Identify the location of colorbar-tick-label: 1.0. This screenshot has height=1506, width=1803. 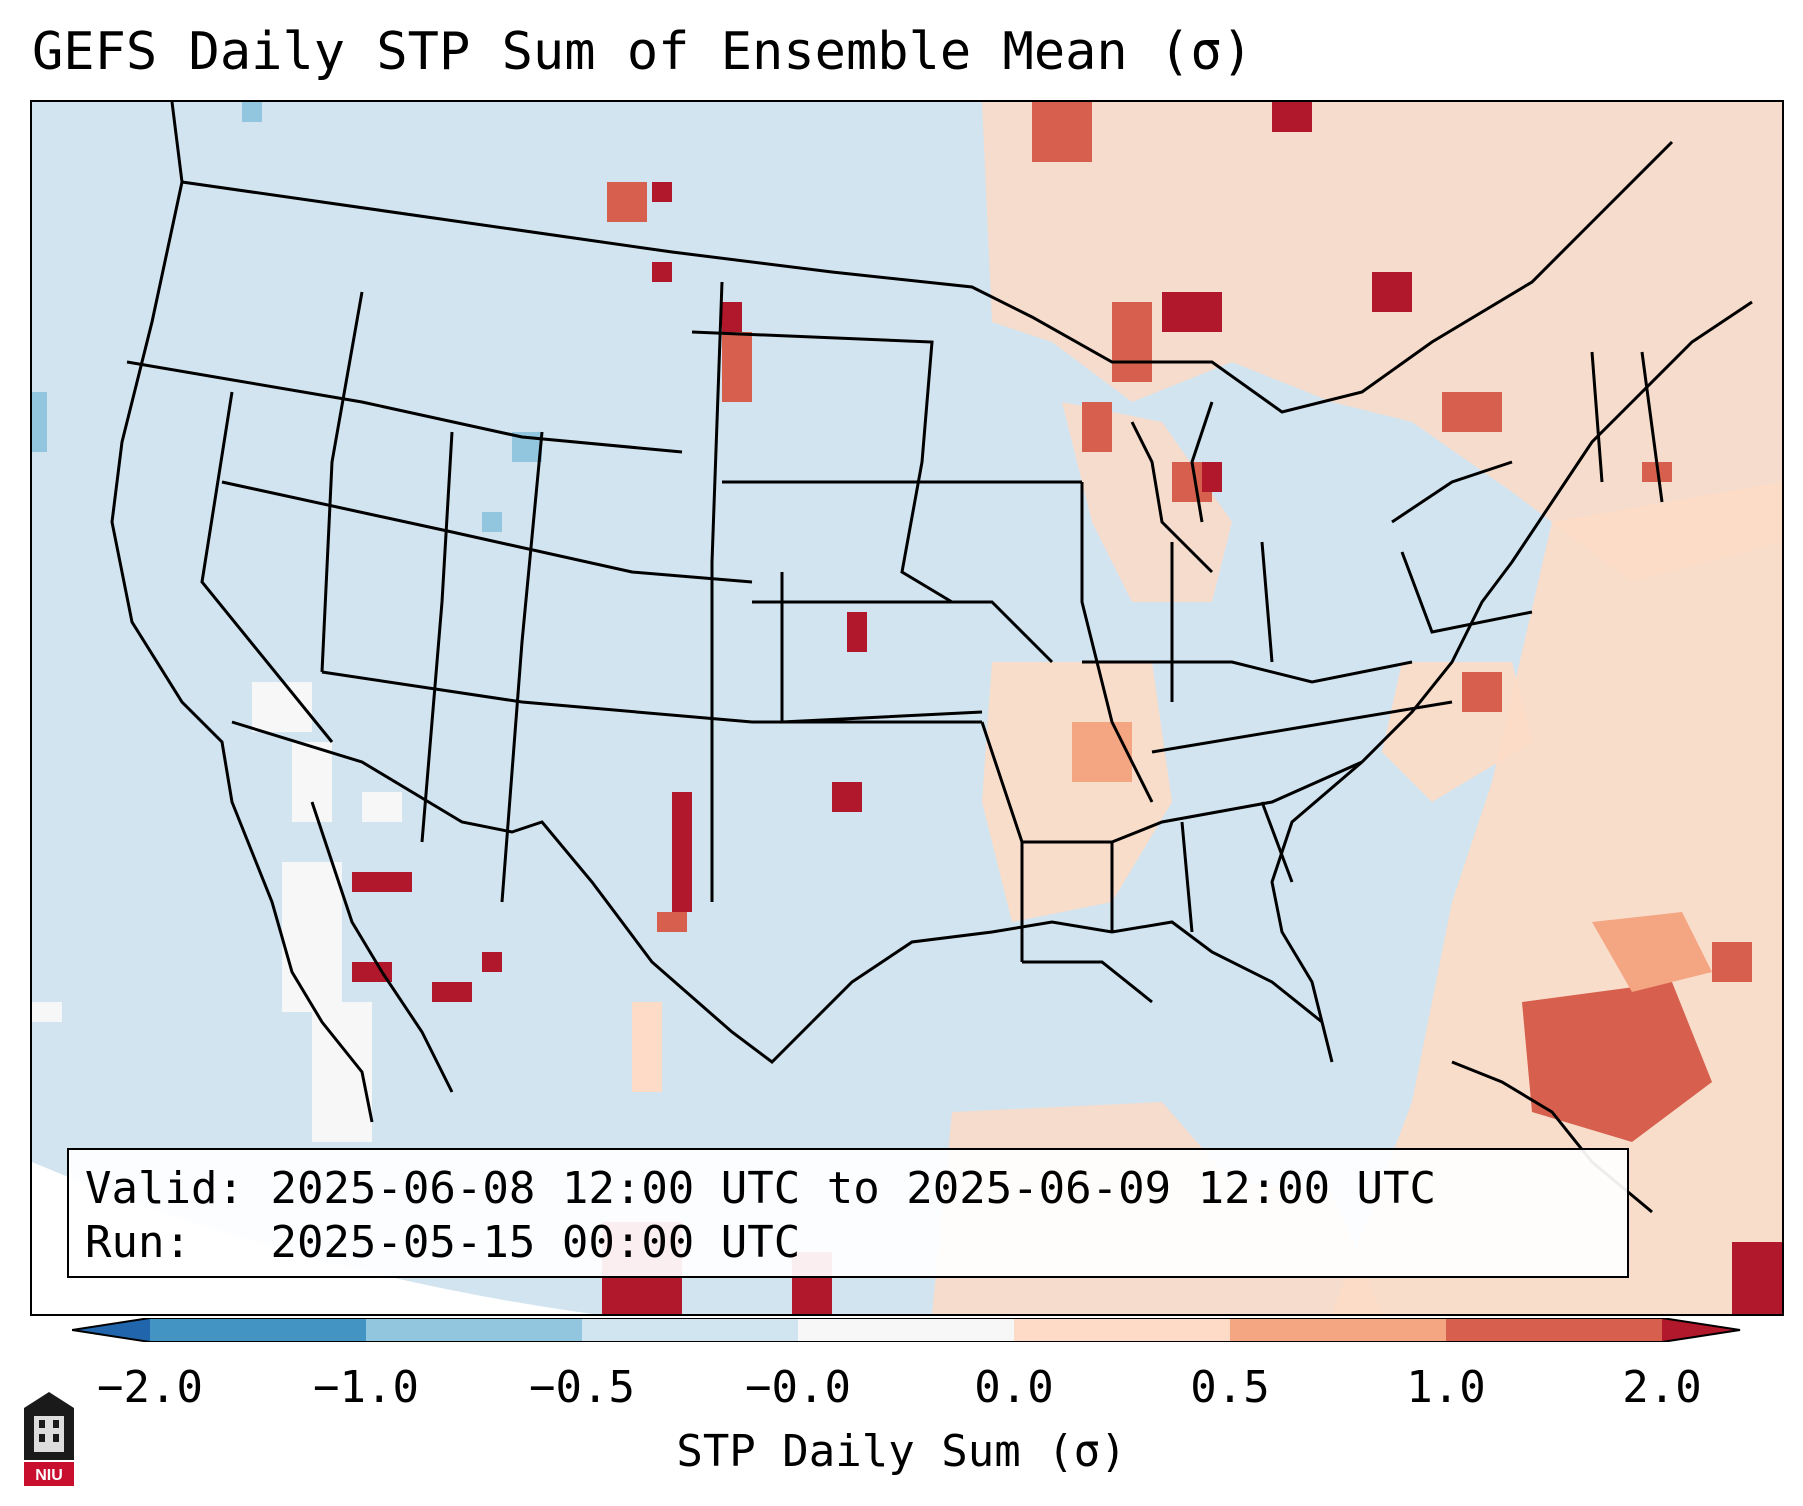
(1446, 1387).